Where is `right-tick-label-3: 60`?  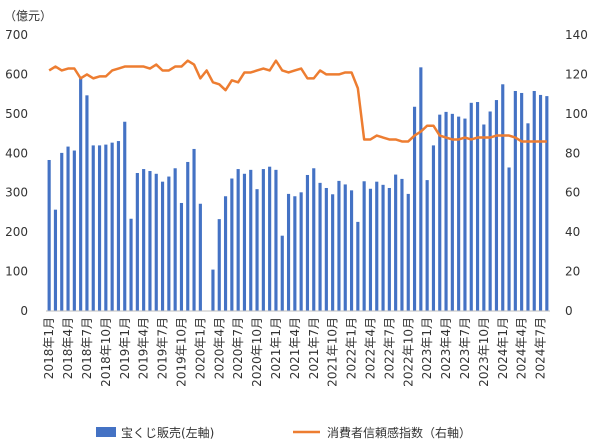 right-tick-label-3: 60 is located at coordinates (572, 193).